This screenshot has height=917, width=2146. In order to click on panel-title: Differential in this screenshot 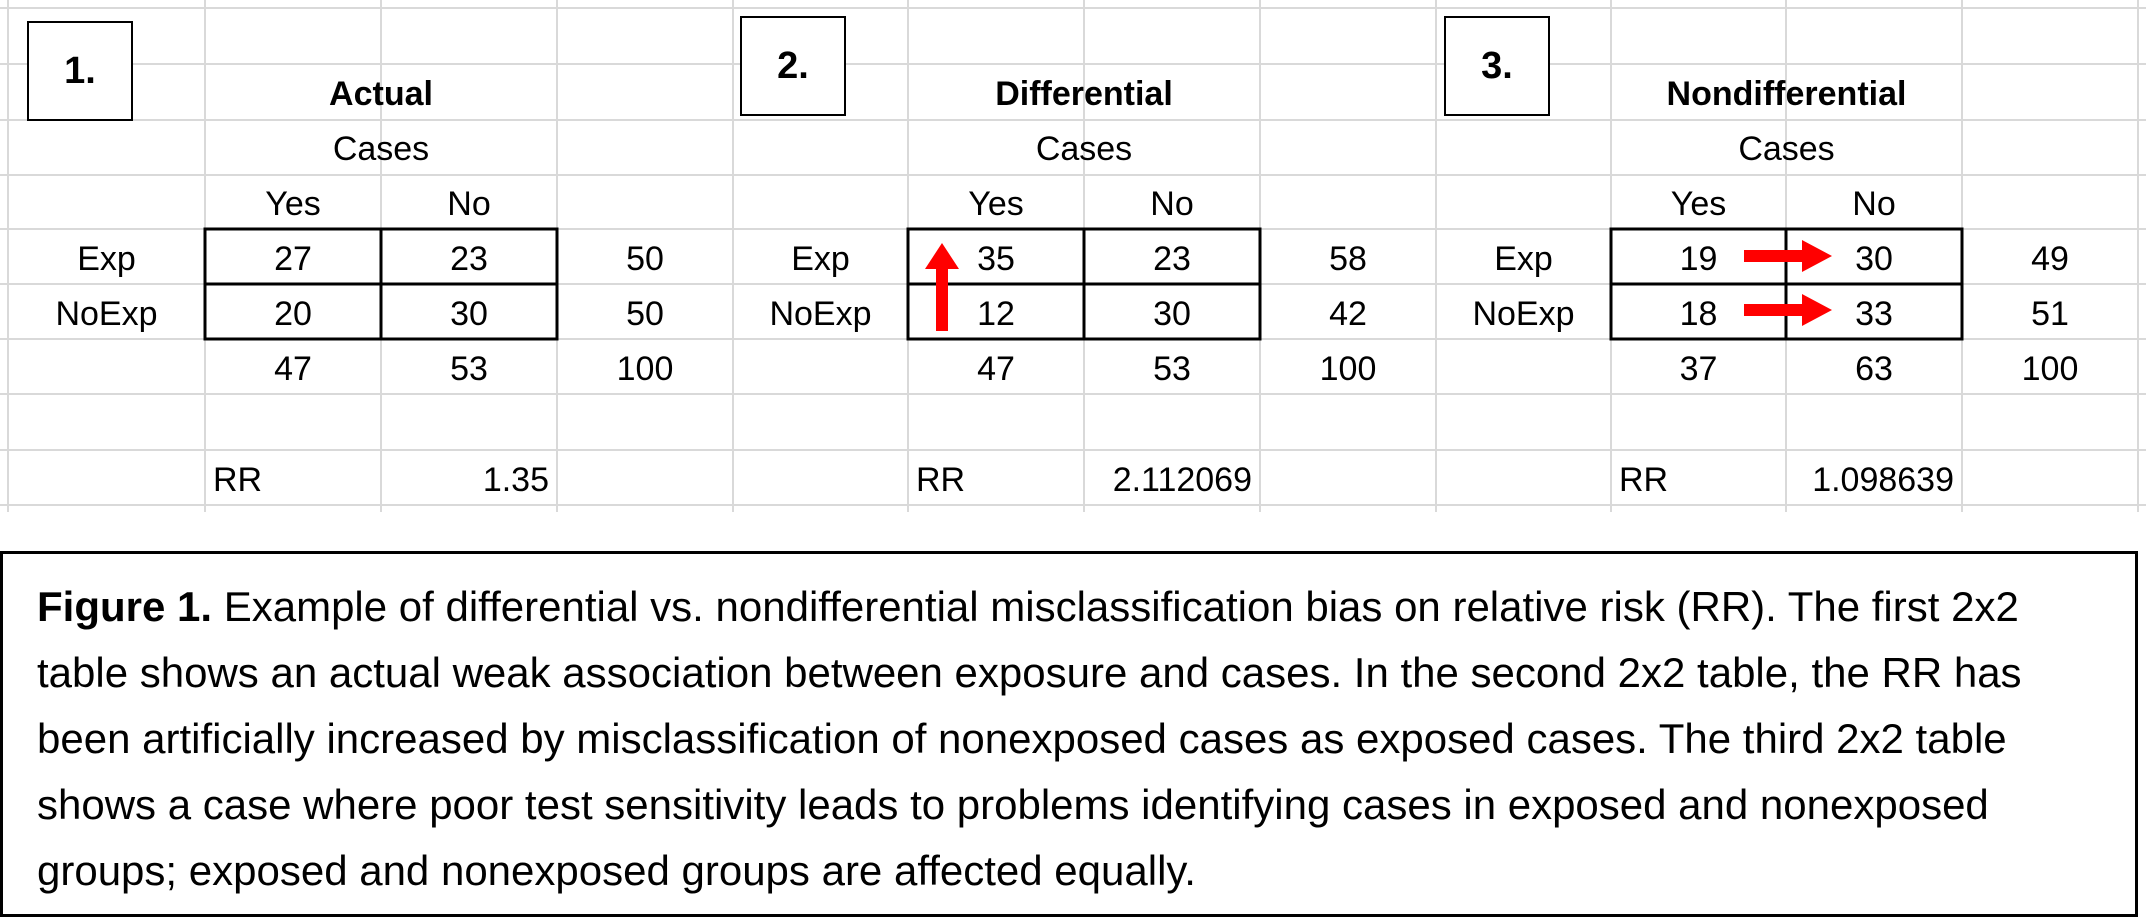, I will do `click(1084, 94)`.